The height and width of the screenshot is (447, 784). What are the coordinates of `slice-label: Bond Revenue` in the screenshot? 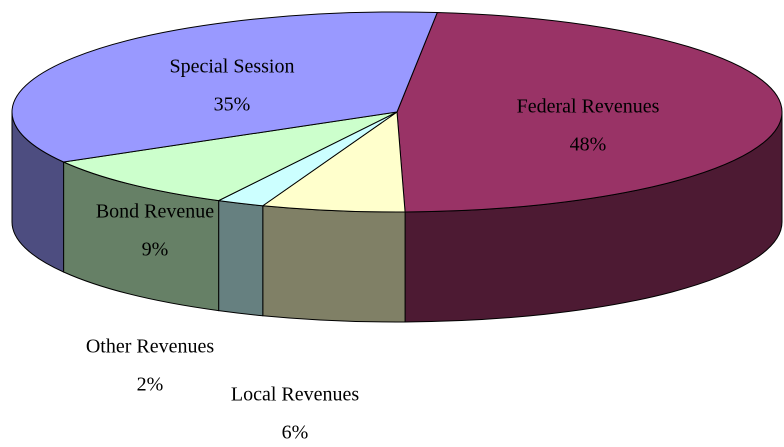 It's located at (155, 212).